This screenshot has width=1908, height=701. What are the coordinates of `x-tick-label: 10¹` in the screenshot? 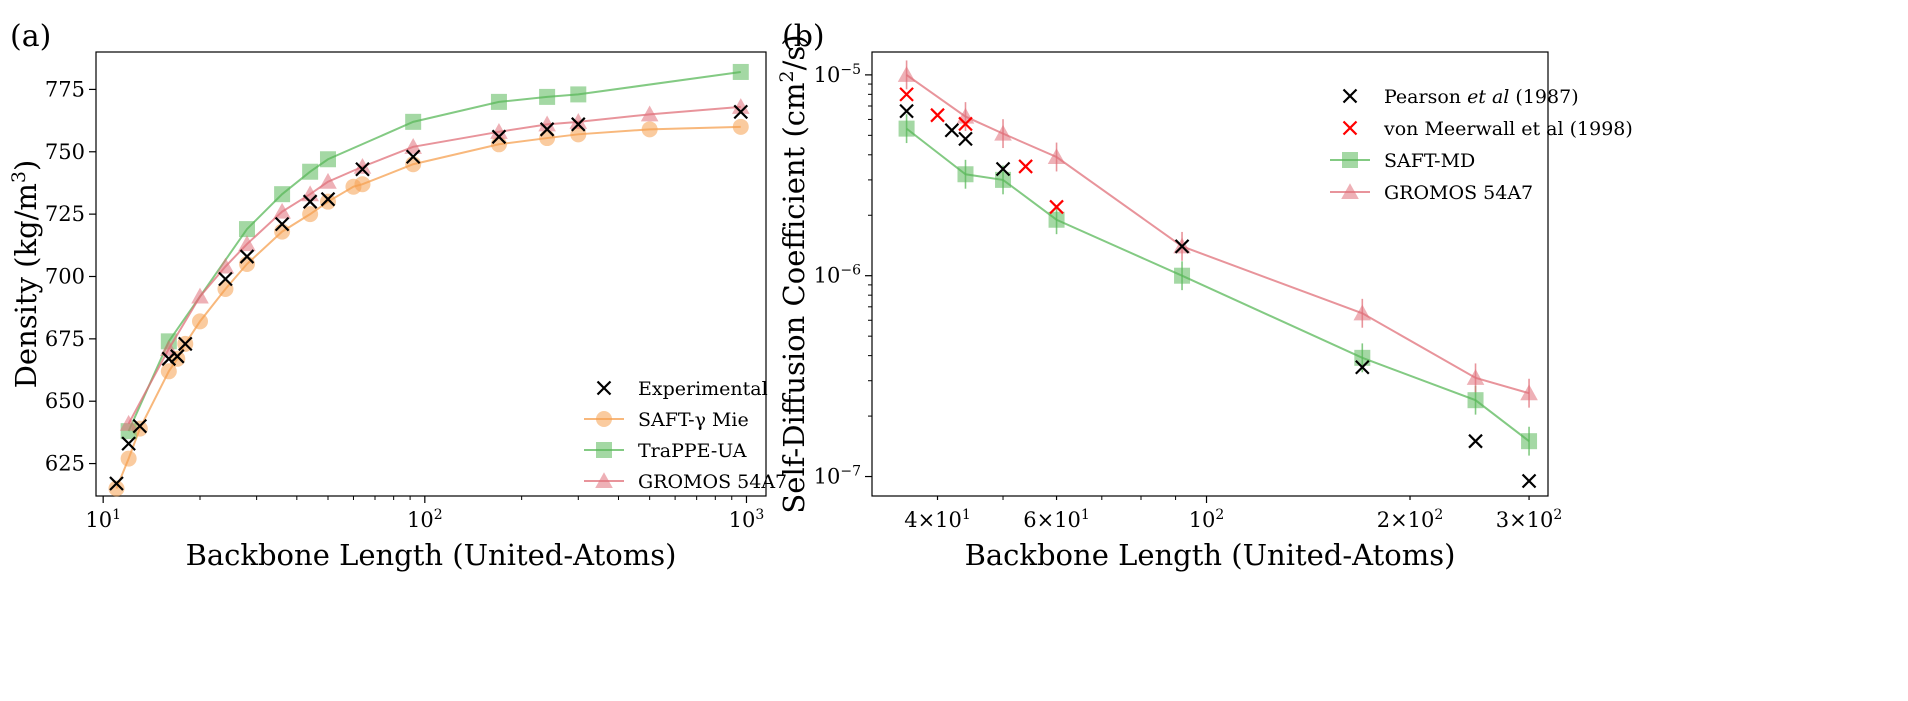 It's located at (103, 519).